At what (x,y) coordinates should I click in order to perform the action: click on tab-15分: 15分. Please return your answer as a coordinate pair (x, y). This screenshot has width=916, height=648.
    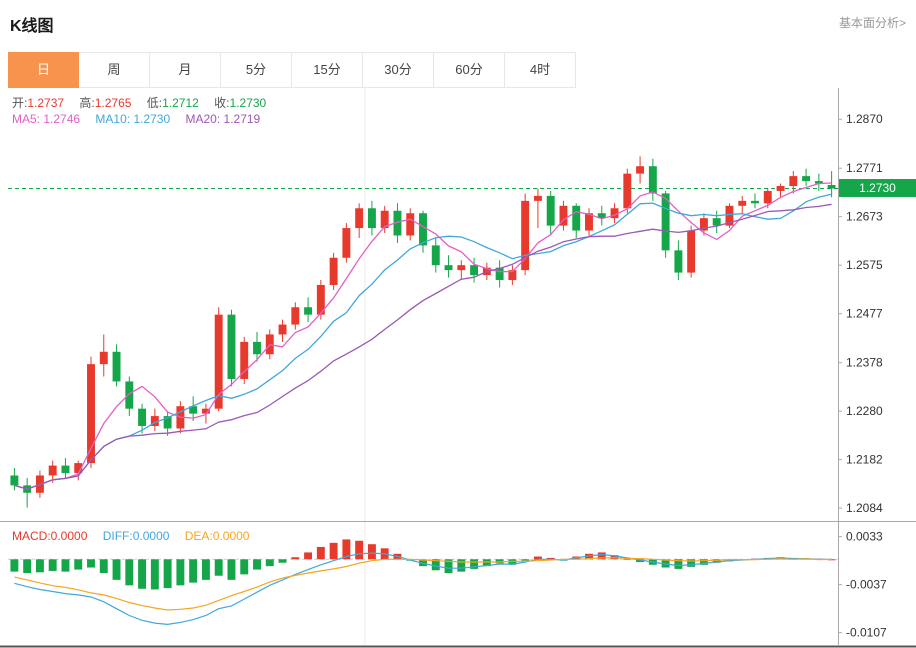
    Looking at the image, I should click on (327, 70).